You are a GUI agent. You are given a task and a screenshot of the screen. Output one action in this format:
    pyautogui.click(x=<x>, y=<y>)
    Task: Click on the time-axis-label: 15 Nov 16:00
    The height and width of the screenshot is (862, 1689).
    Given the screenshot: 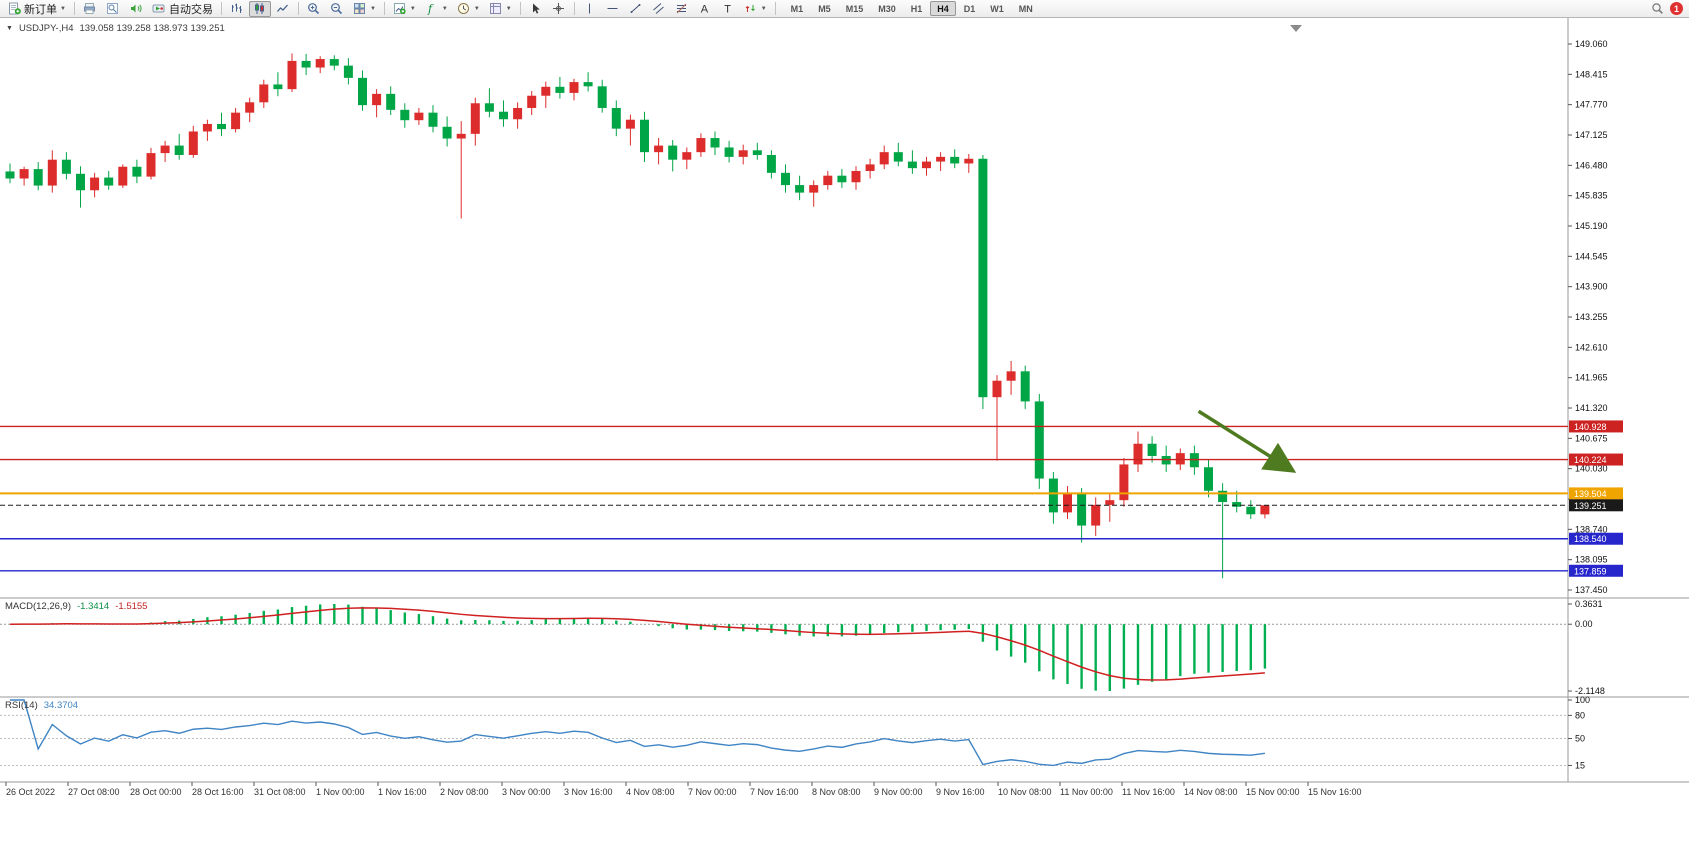 What is the action you would take?
    pyautogui.click(x=1335, y=792)
    